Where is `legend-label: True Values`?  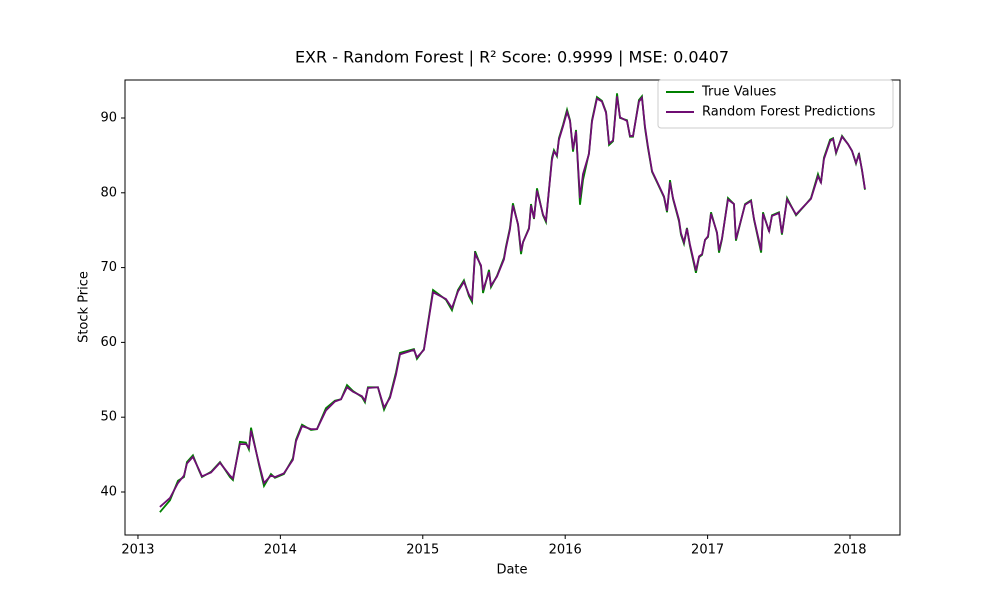 legend-label: True Values is located at coordinates (738, 92).